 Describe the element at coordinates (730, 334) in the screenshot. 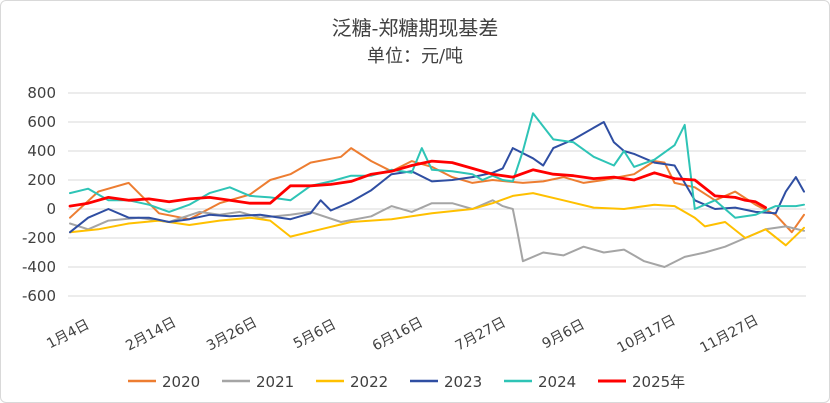

I see `x-tick-label: 11月27日` at that location.